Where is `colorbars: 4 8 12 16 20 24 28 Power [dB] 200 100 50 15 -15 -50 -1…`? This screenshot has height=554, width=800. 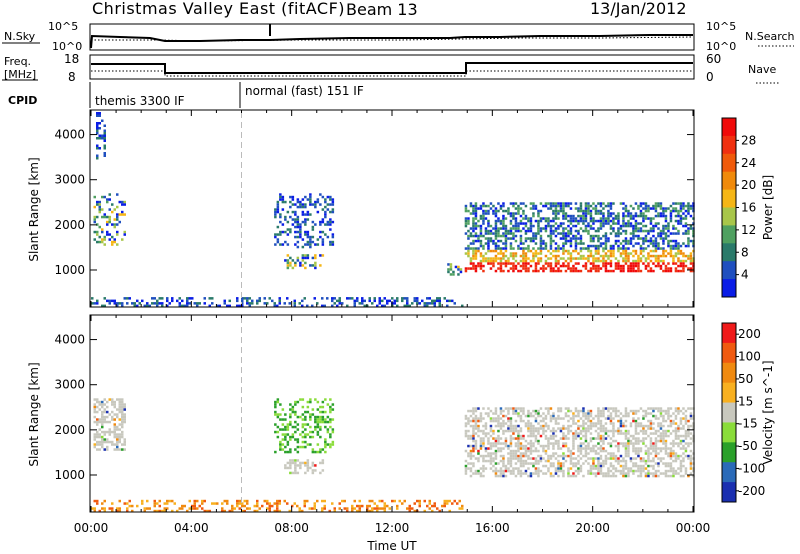 colorbars: 4 8 12 16 20 24 28 Power [dB] 200 100 50 15 -15 -50 -1… is located at coordinates (748, 310).